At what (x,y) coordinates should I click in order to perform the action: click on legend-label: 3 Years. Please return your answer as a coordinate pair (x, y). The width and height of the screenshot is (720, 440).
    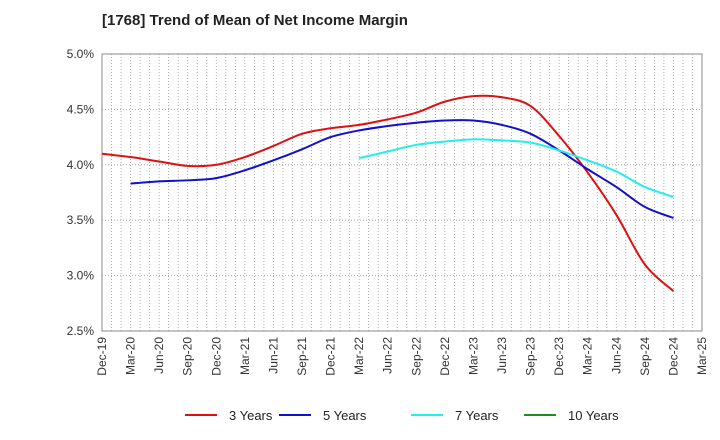
    Looking at the image, I should click on (251, 415).